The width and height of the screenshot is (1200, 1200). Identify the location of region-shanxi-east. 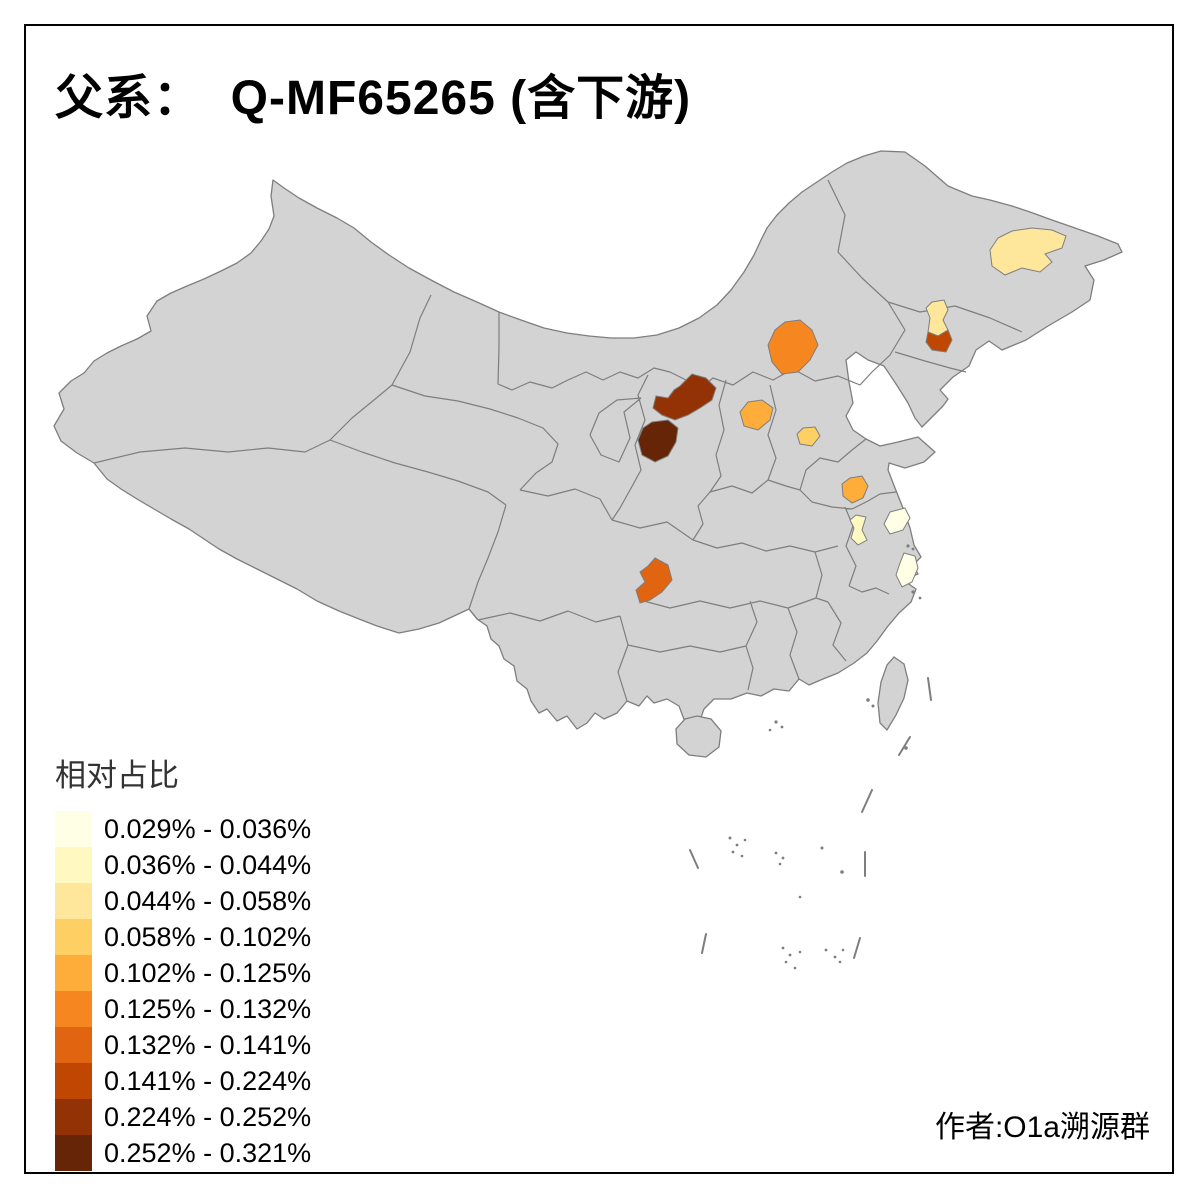
(756, 415).